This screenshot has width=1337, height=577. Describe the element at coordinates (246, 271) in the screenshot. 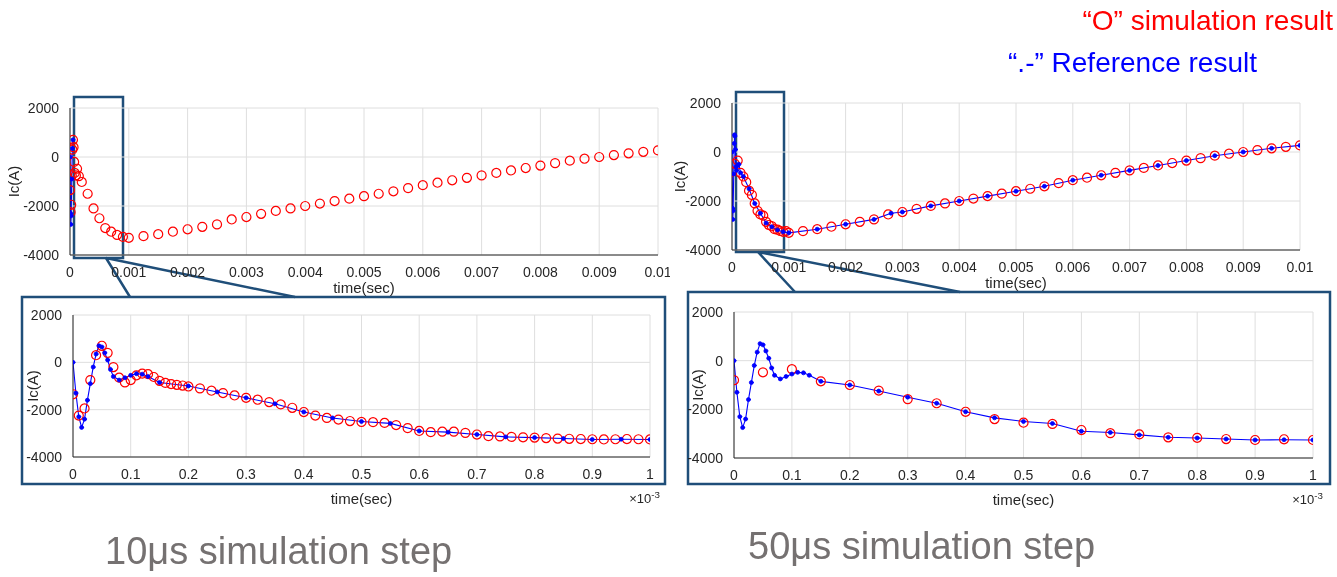

I see `x-tick-label: 0.003` at that location.